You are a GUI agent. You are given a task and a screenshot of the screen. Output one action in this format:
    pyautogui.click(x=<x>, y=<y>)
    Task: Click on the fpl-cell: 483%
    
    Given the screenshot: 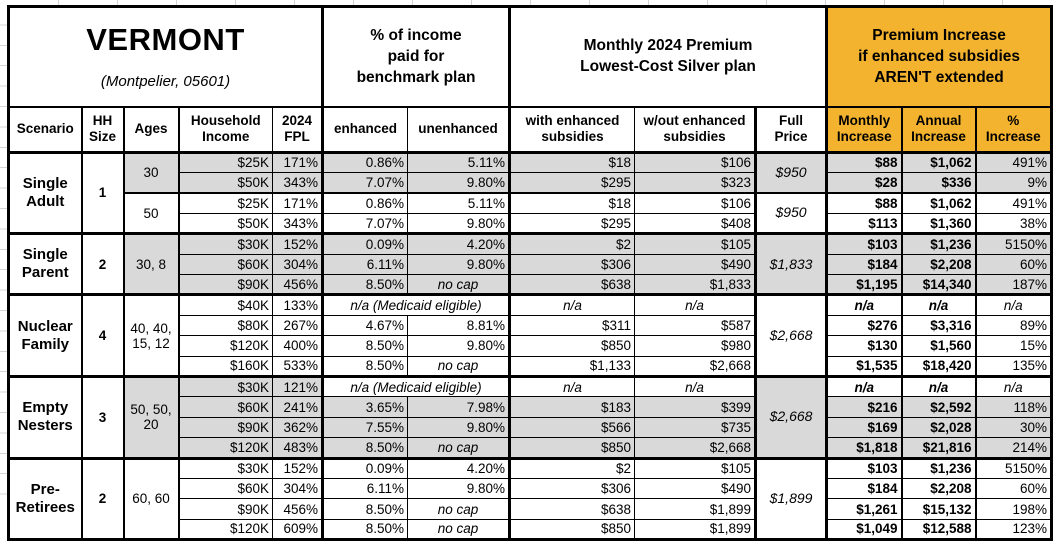 What is the action you would take?
    pyautogui.click(x=297, y=448)
    